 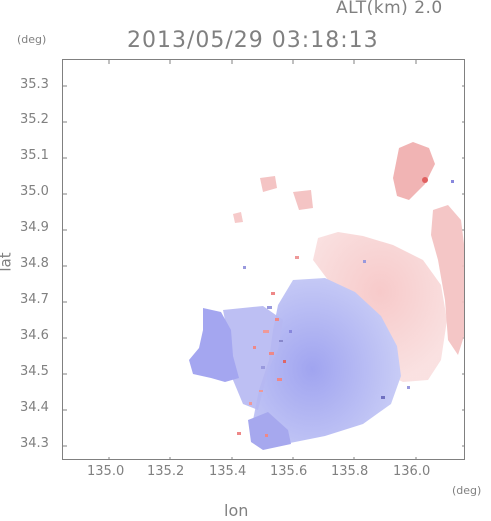 I want to click on x-axis-label: lon, so click(x=236, y=510).